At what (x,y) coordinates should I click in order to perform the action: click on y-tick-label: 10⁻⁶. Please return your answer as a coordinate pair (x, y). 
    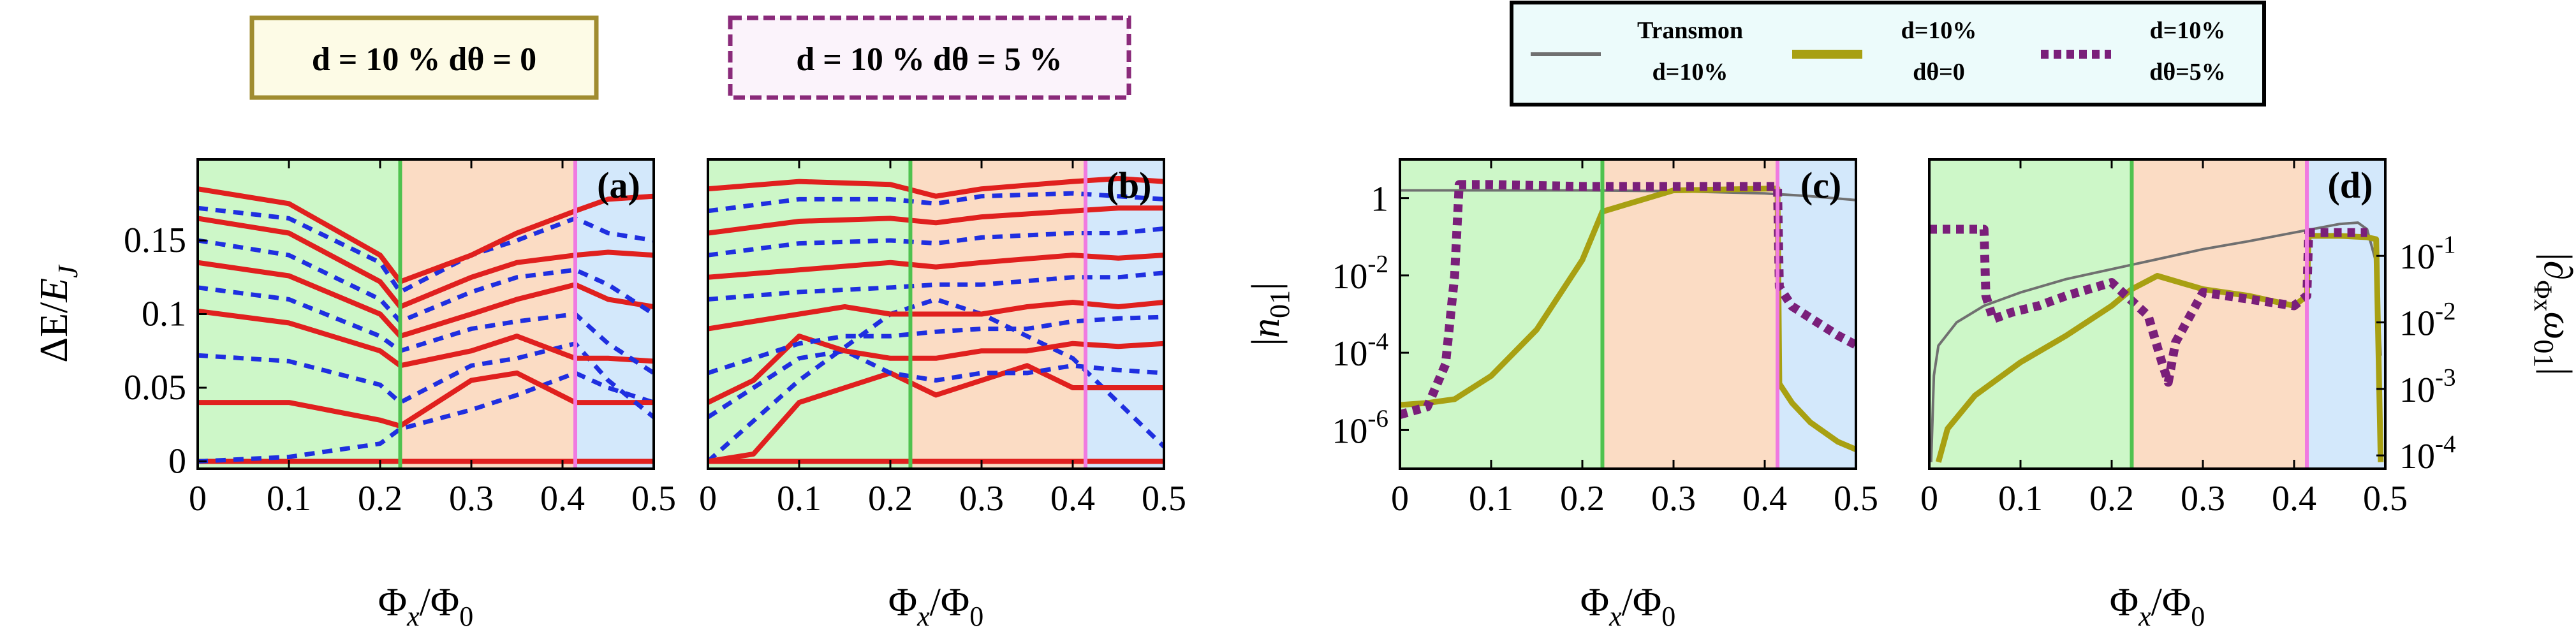
    Looking at the image, I should click on (1360, 428).